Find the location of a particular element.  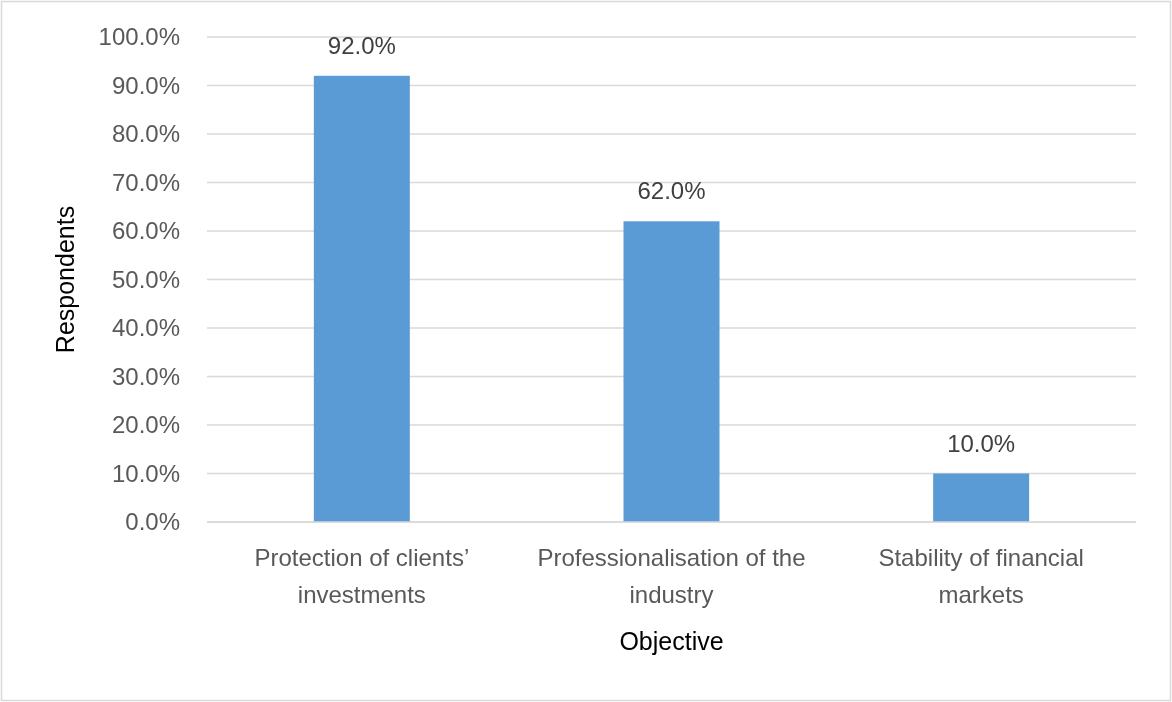

x-tick-label: Stability of financial markets is located at coordinates (981, 576).